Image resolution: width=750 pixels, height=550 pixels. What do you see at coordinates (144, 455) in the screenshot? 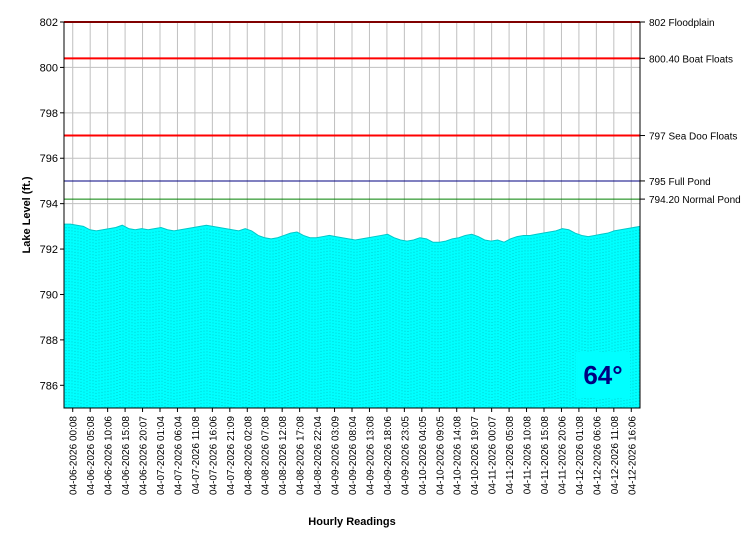
I see `x-tick-label: 04-06-2026 20:07` at bounding box center [144, 455].